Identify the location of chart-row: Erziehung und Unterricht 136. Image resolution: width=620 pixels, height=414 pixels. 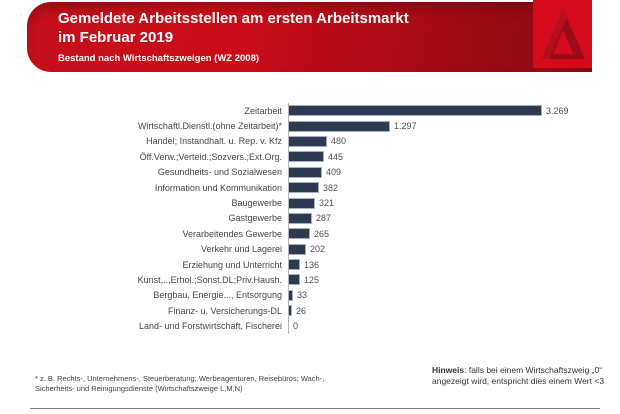
(311, 264).